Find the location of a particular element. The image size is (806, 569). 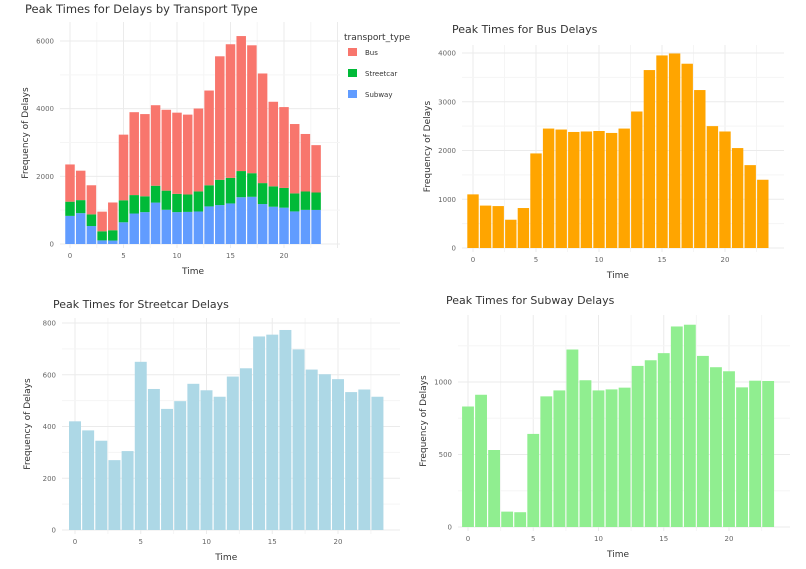

x-tick-label: 15 is located at coordinates (272, 542).